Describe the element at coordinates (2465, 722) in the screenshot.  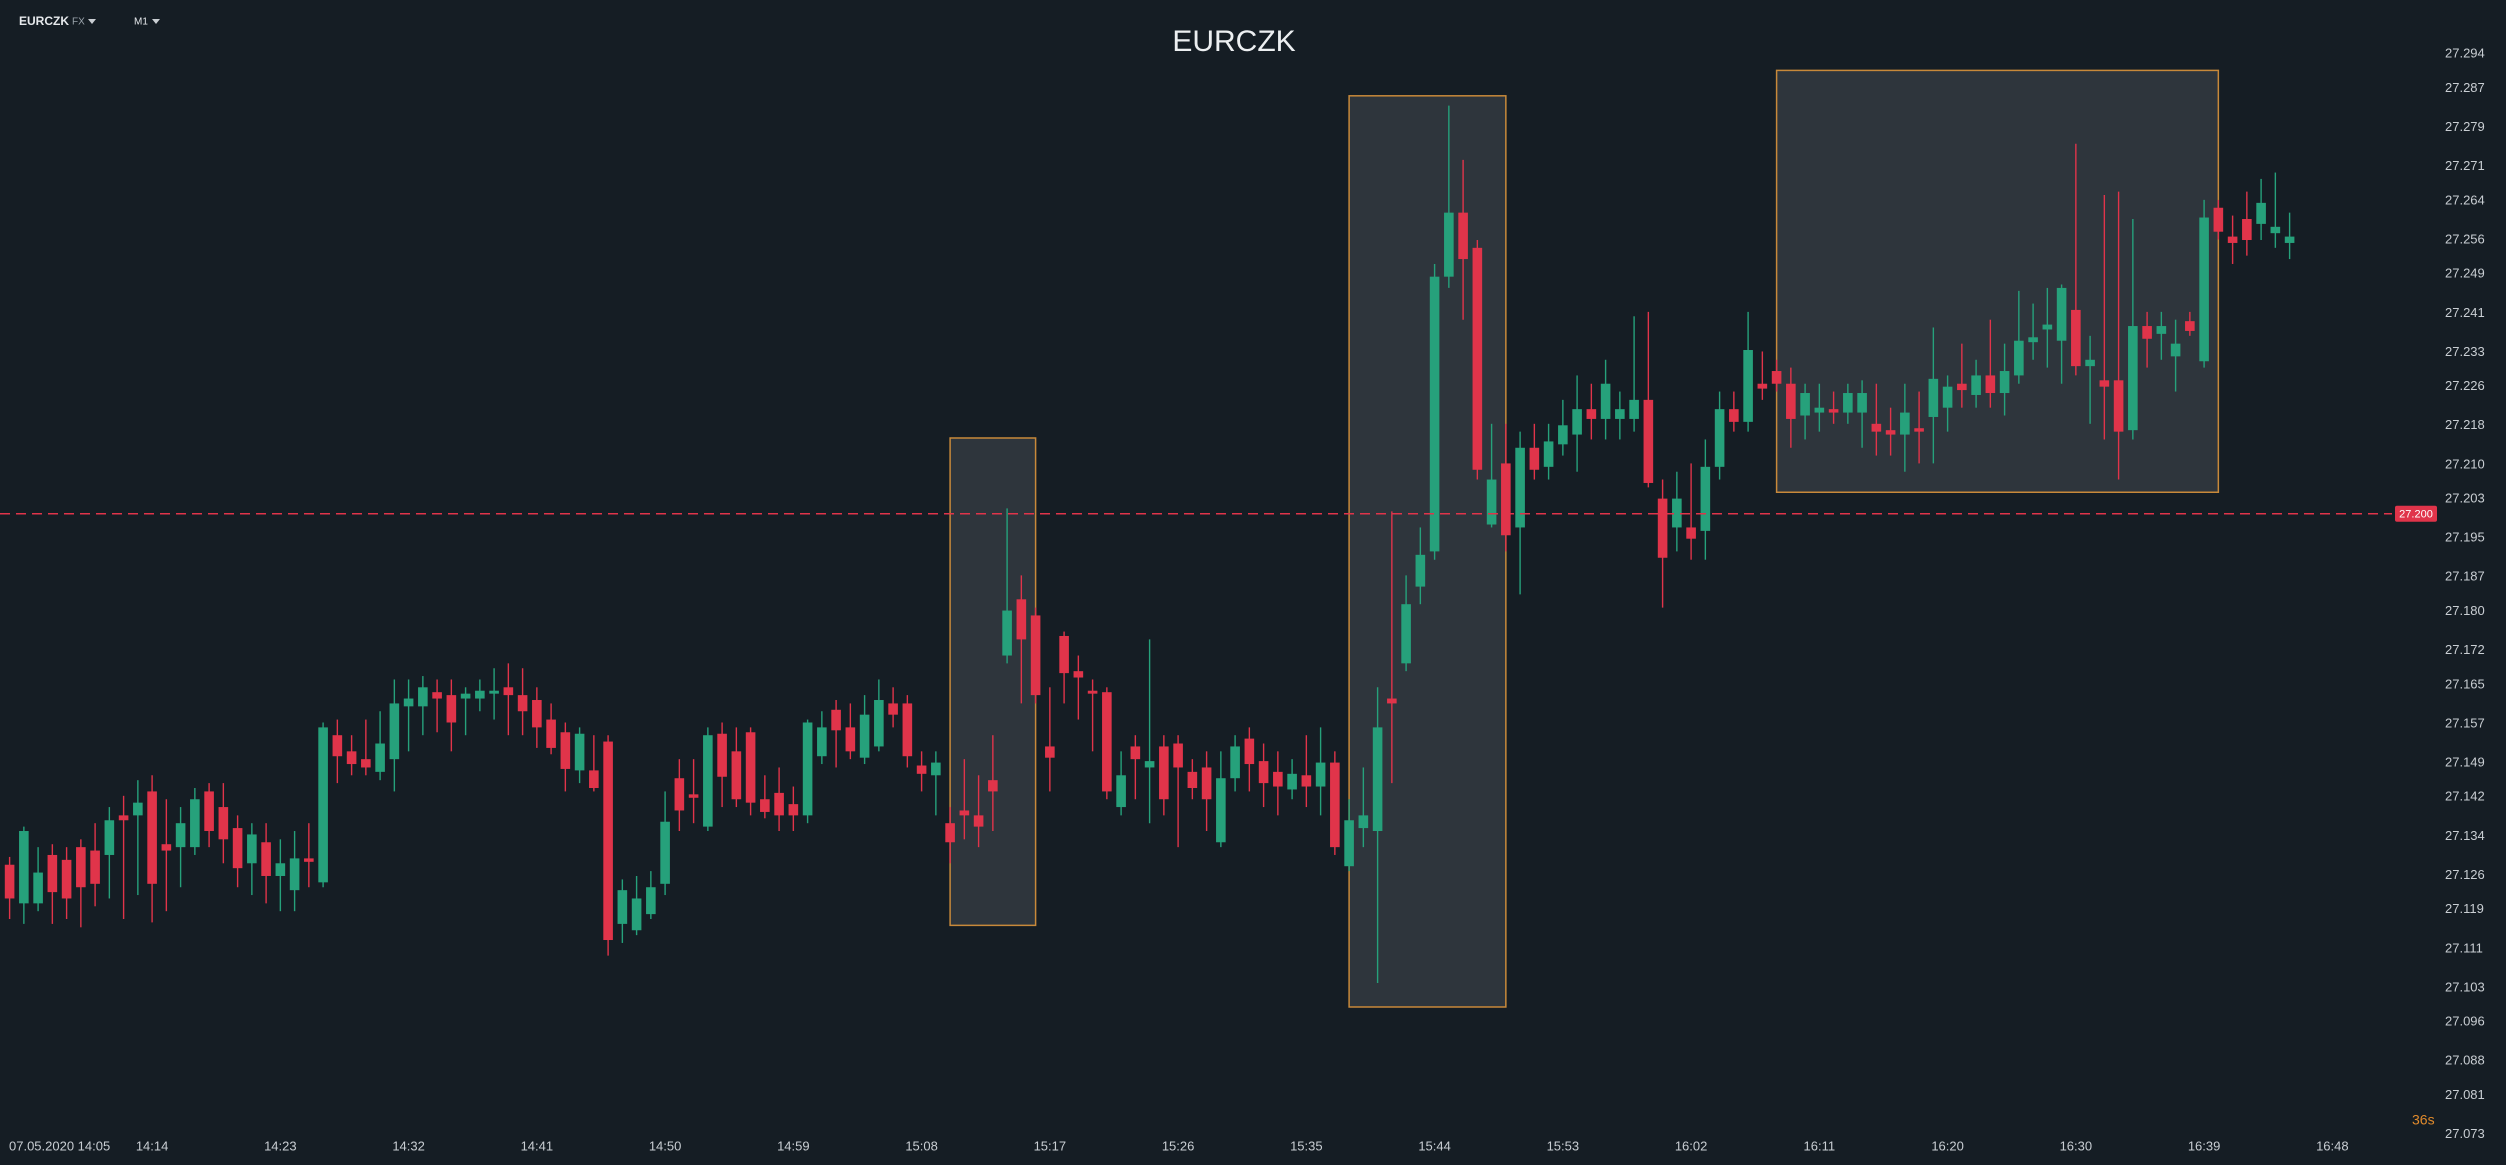
I see `y-tick-label: 27.157` at that location.